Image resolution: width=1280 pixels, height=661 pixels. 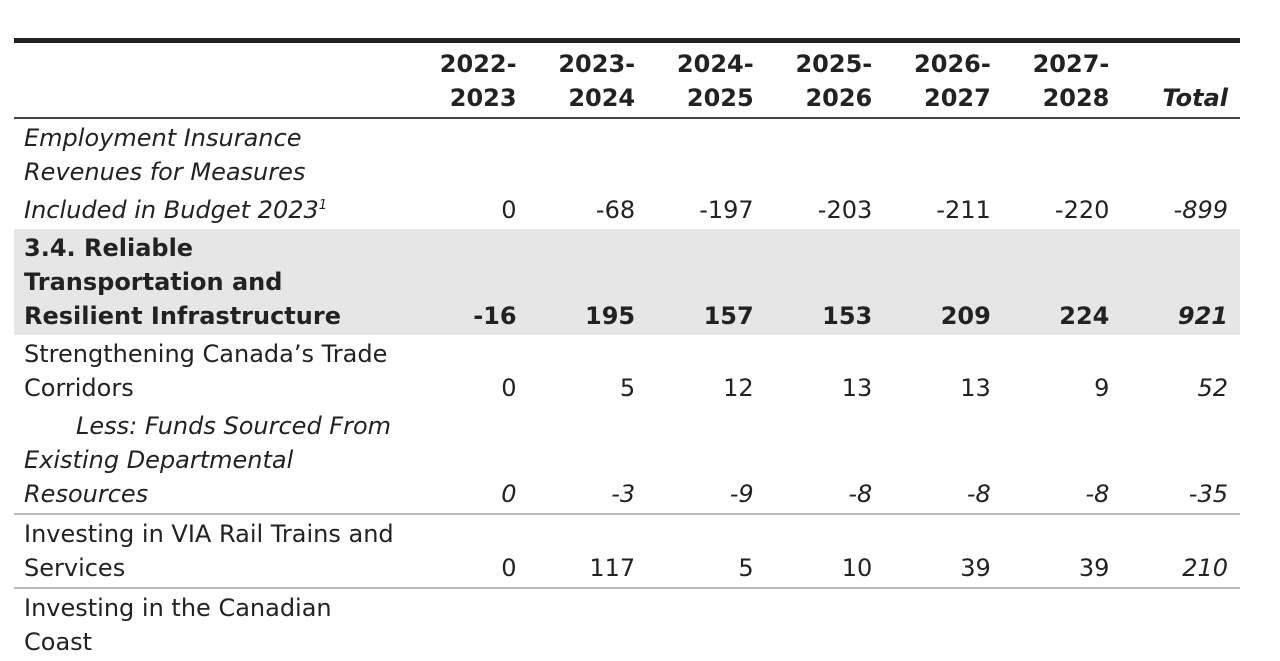 I want to click on cell-value: 153, so click(x=825, y=282).